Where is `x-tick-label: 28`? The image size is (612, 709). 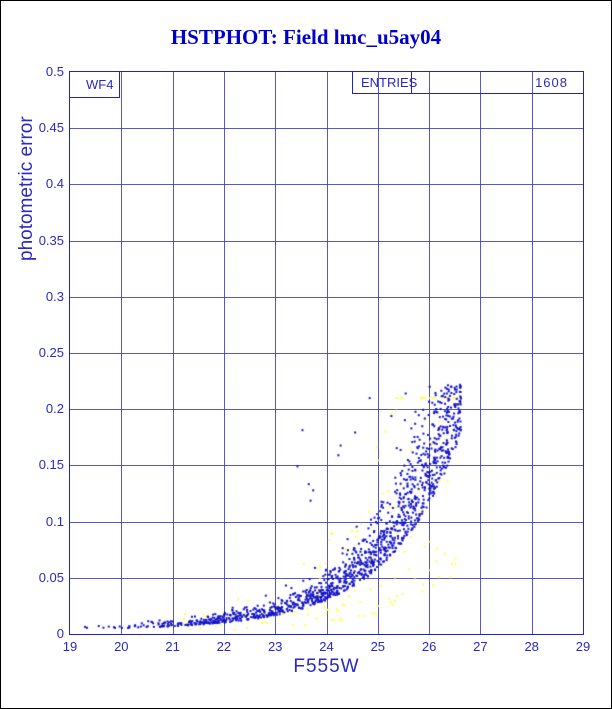
x-tick-label: 28 is located at coordinates (531, 646).